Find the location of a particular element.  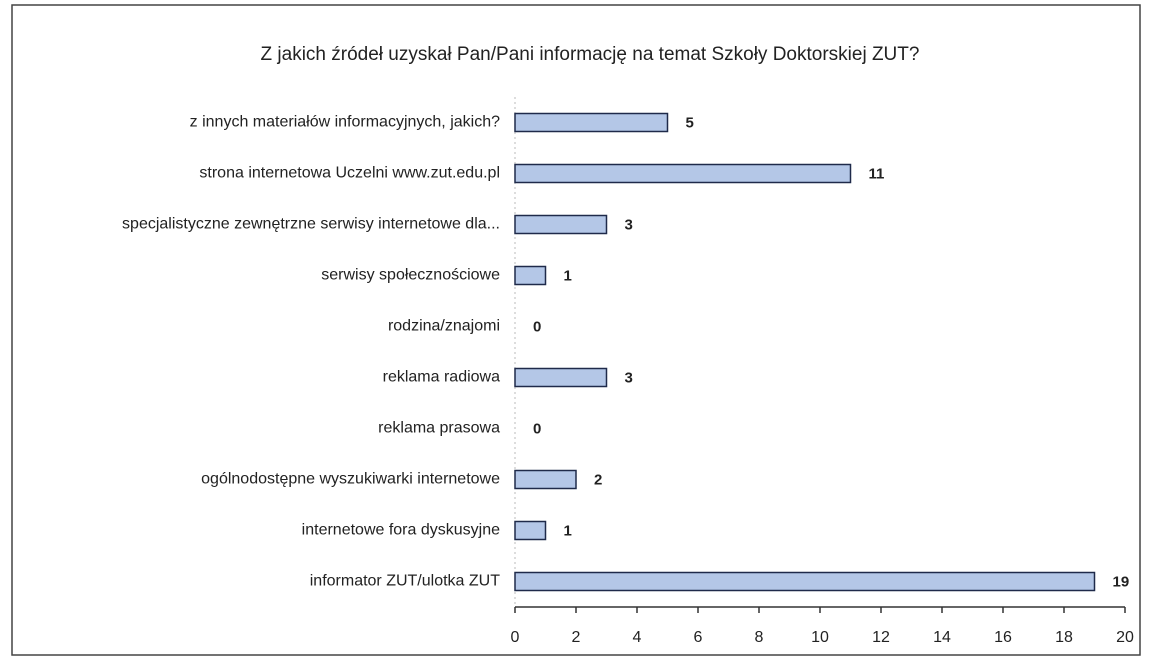

y-tick-label: informator ZUT/ulotka ZUT is located at coordinates (405, 581).